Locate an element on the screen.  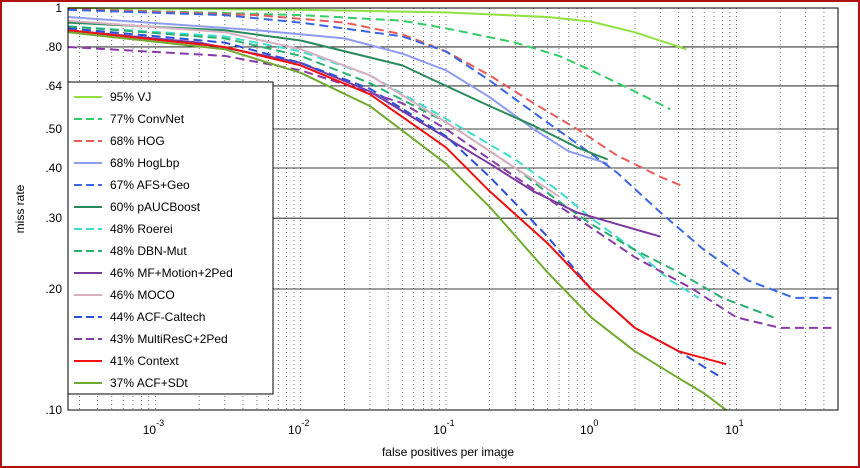
x-axis-label: false positives per image is located at coordinates (448, 452).